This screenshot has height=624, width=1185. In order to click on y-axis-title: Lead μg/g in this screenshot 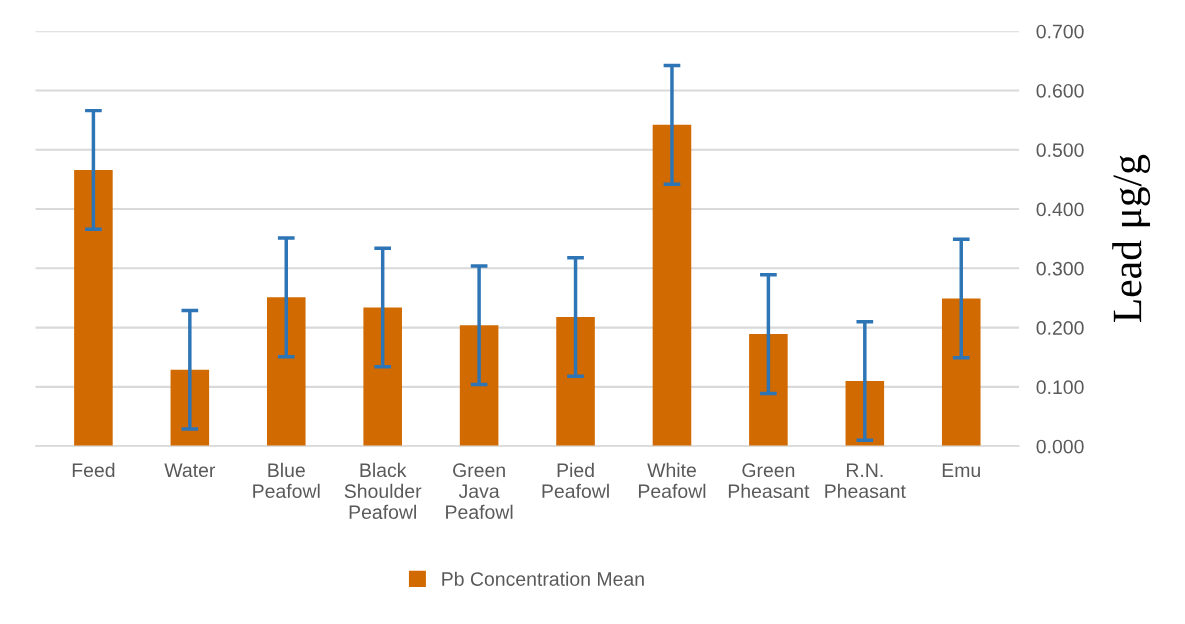, I will do `click(1131, 238)`.